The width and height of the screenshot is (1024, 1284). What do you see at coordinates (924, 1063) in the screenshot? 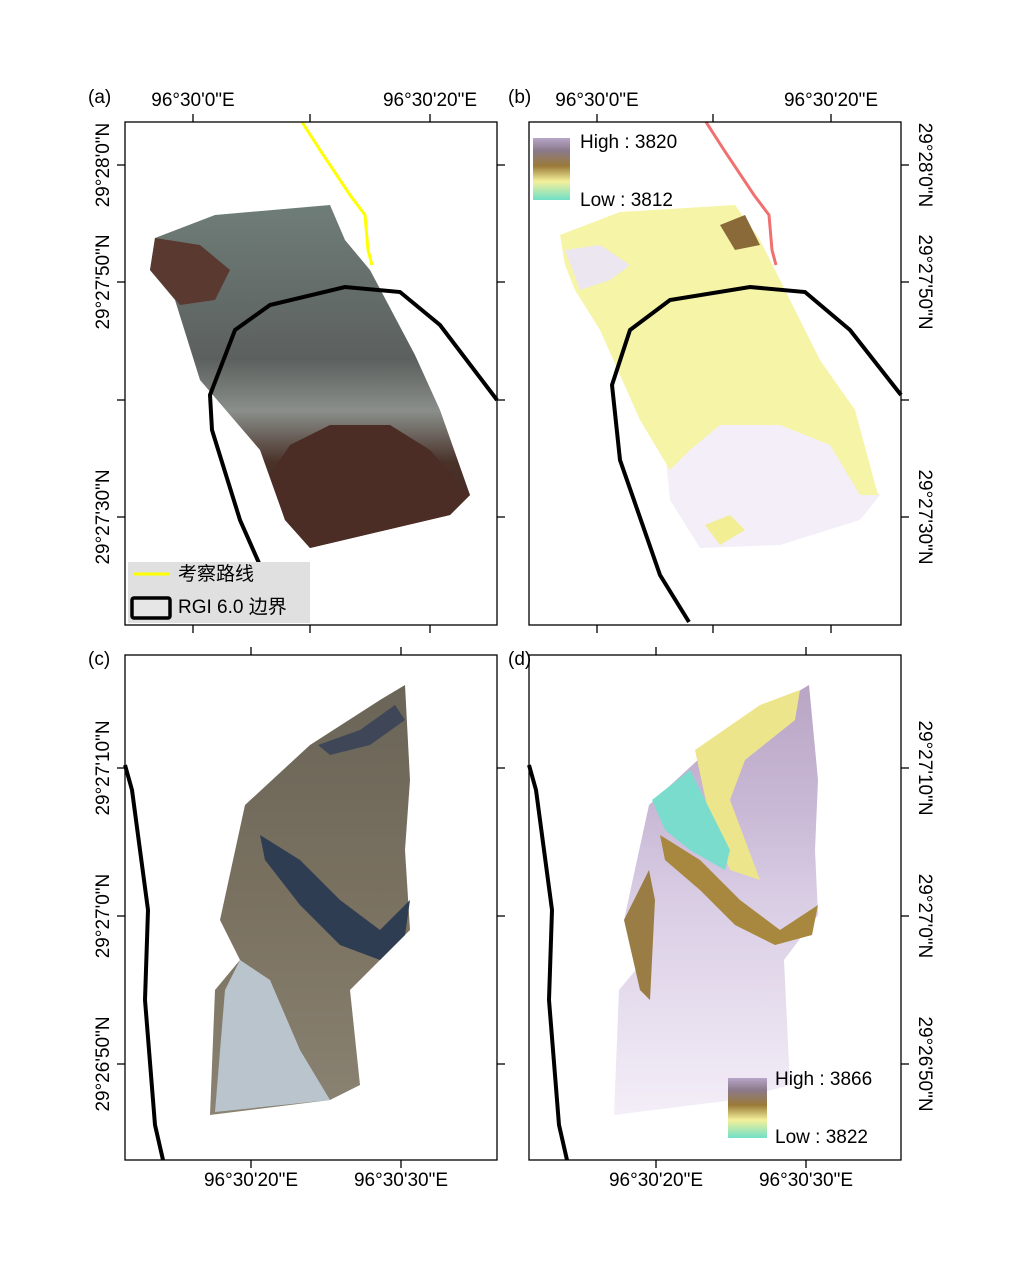
I see `right-tick-label: 29°26'50"N` at bounding box center [924, 1063].